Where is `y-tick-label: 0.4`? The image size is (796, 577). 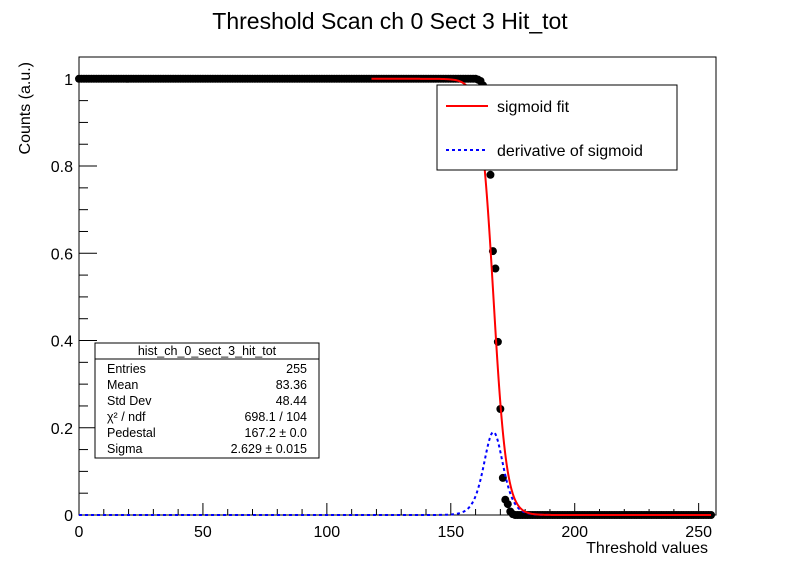
y-tick-label: 0.4 is located at coordinates (62, 342).